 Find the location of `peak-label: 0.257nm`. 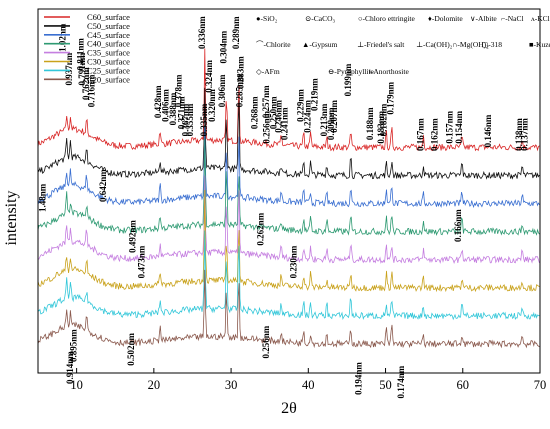

peak-label: 0.257nm is located at coordinates (266, 101).